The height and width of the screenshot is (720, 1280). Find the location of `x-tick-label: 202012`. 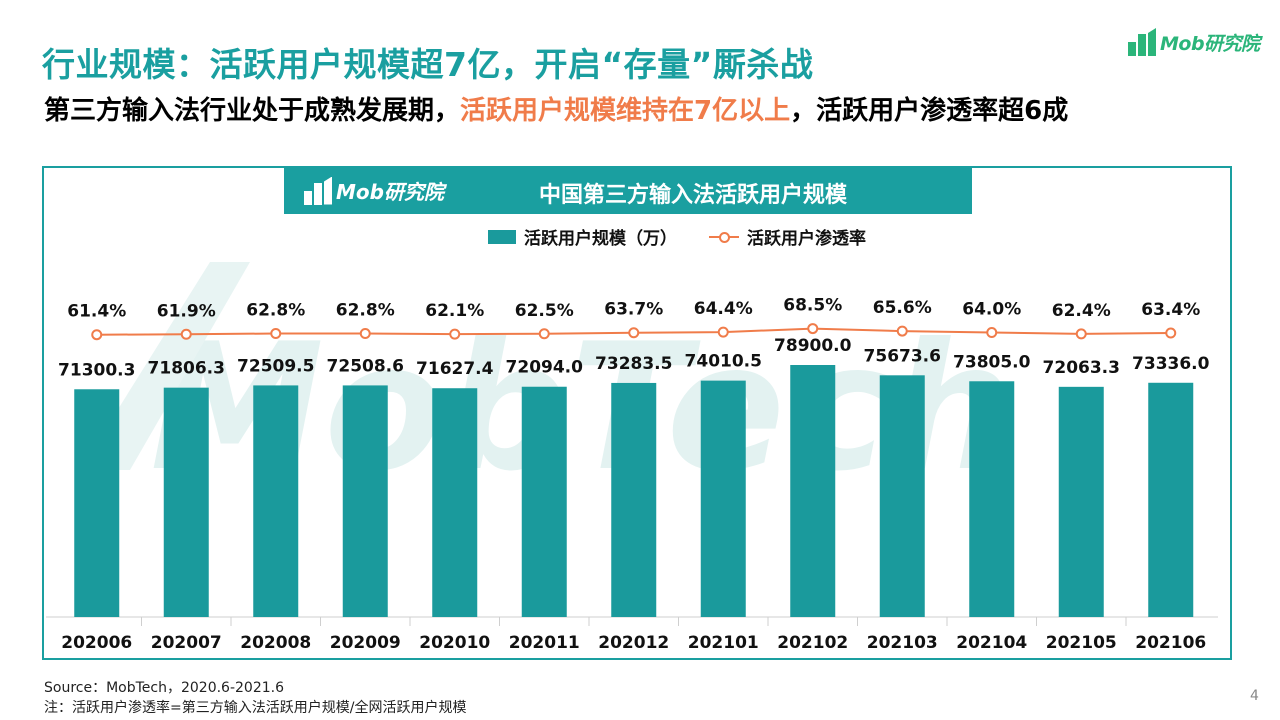

x-tick-label: 202012 is located at coordinates (633, 643).